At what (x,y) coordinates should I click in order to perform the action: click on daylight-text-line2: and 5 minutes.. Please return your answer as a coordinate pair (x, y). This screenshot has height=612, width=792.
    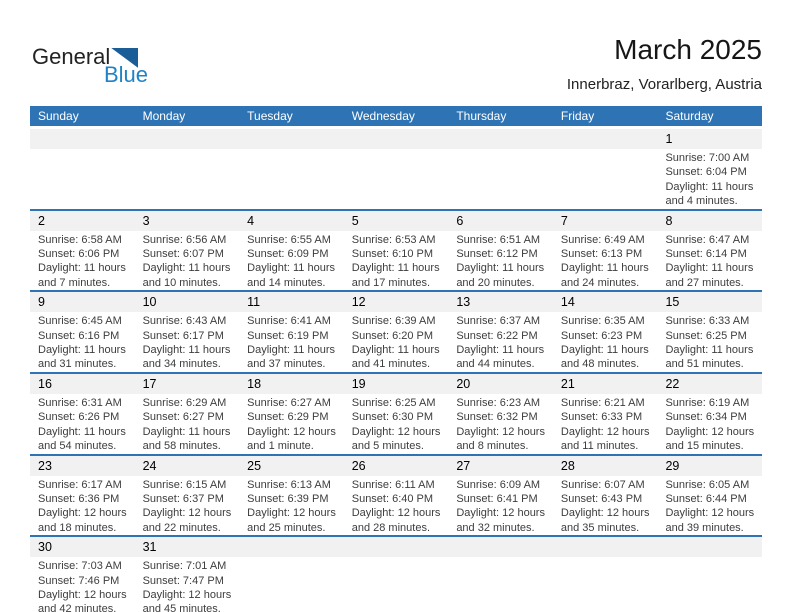
    Looking at the image, I should click on (387, 446).